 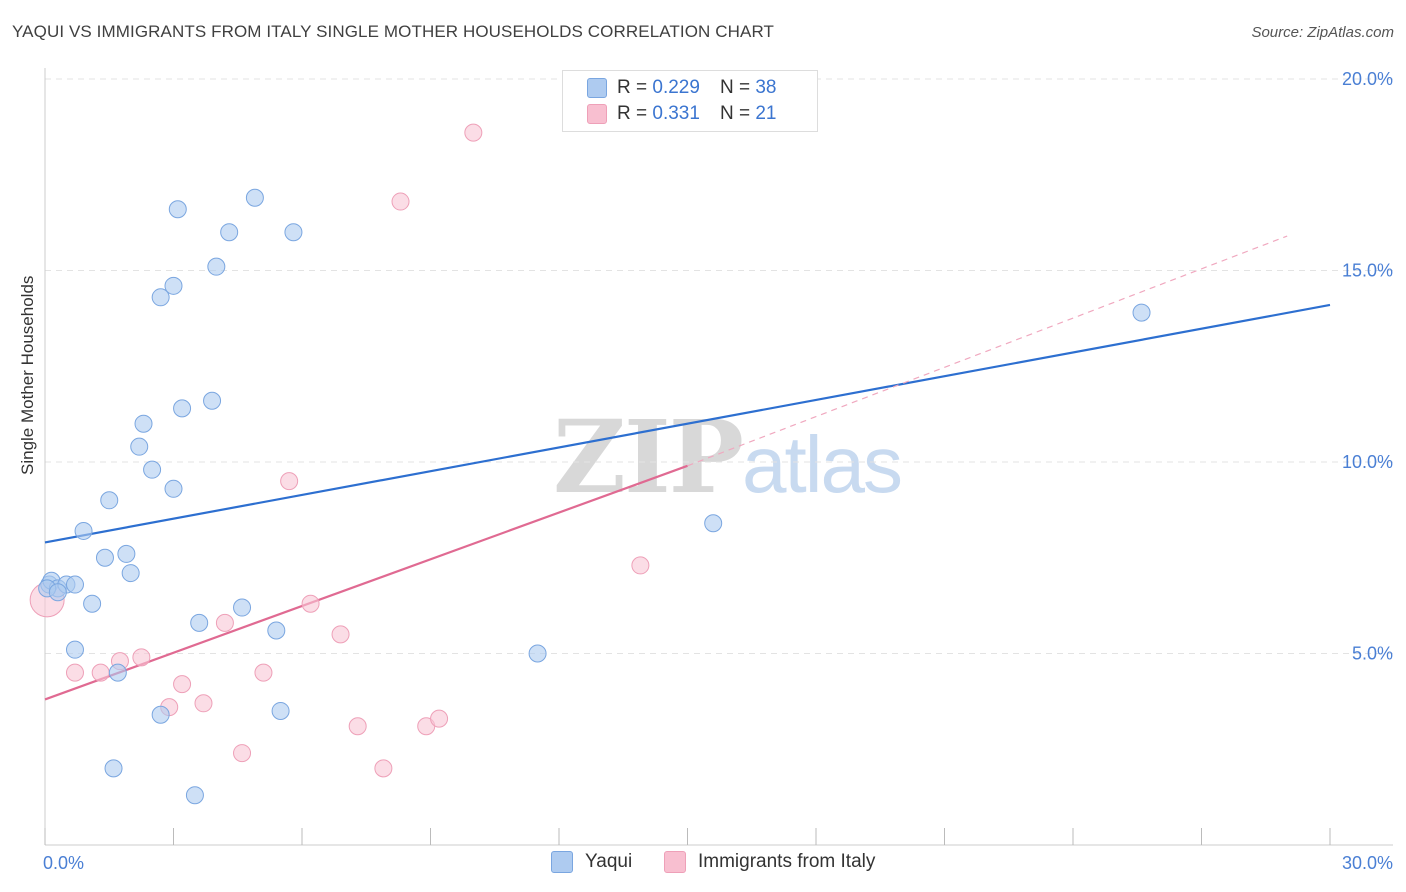 What do you see at coordinates (562, 862) in the screenshot?
I see `series-swatch-yaqui` at bounding box center [562, 862].